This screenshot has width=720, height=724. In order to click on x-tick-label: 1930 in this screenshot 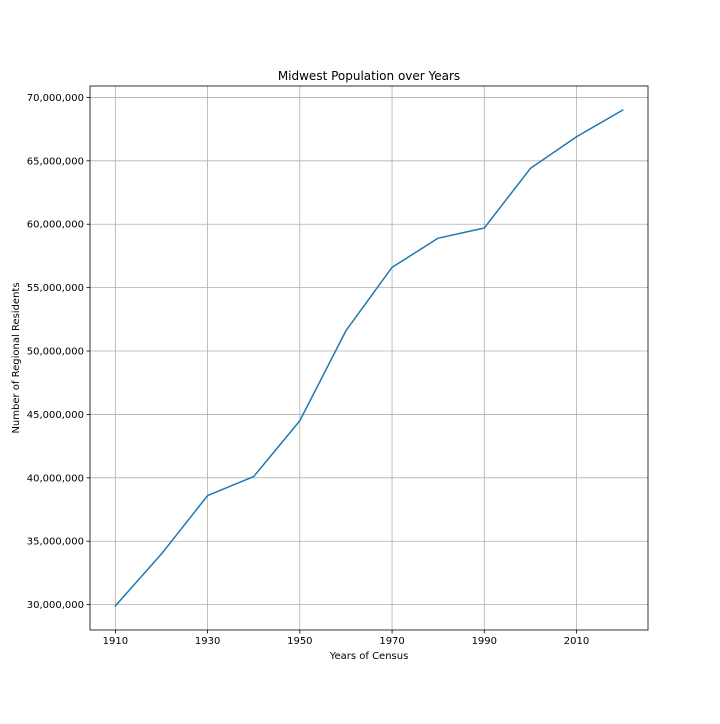, I will do `click(207, 641)`.